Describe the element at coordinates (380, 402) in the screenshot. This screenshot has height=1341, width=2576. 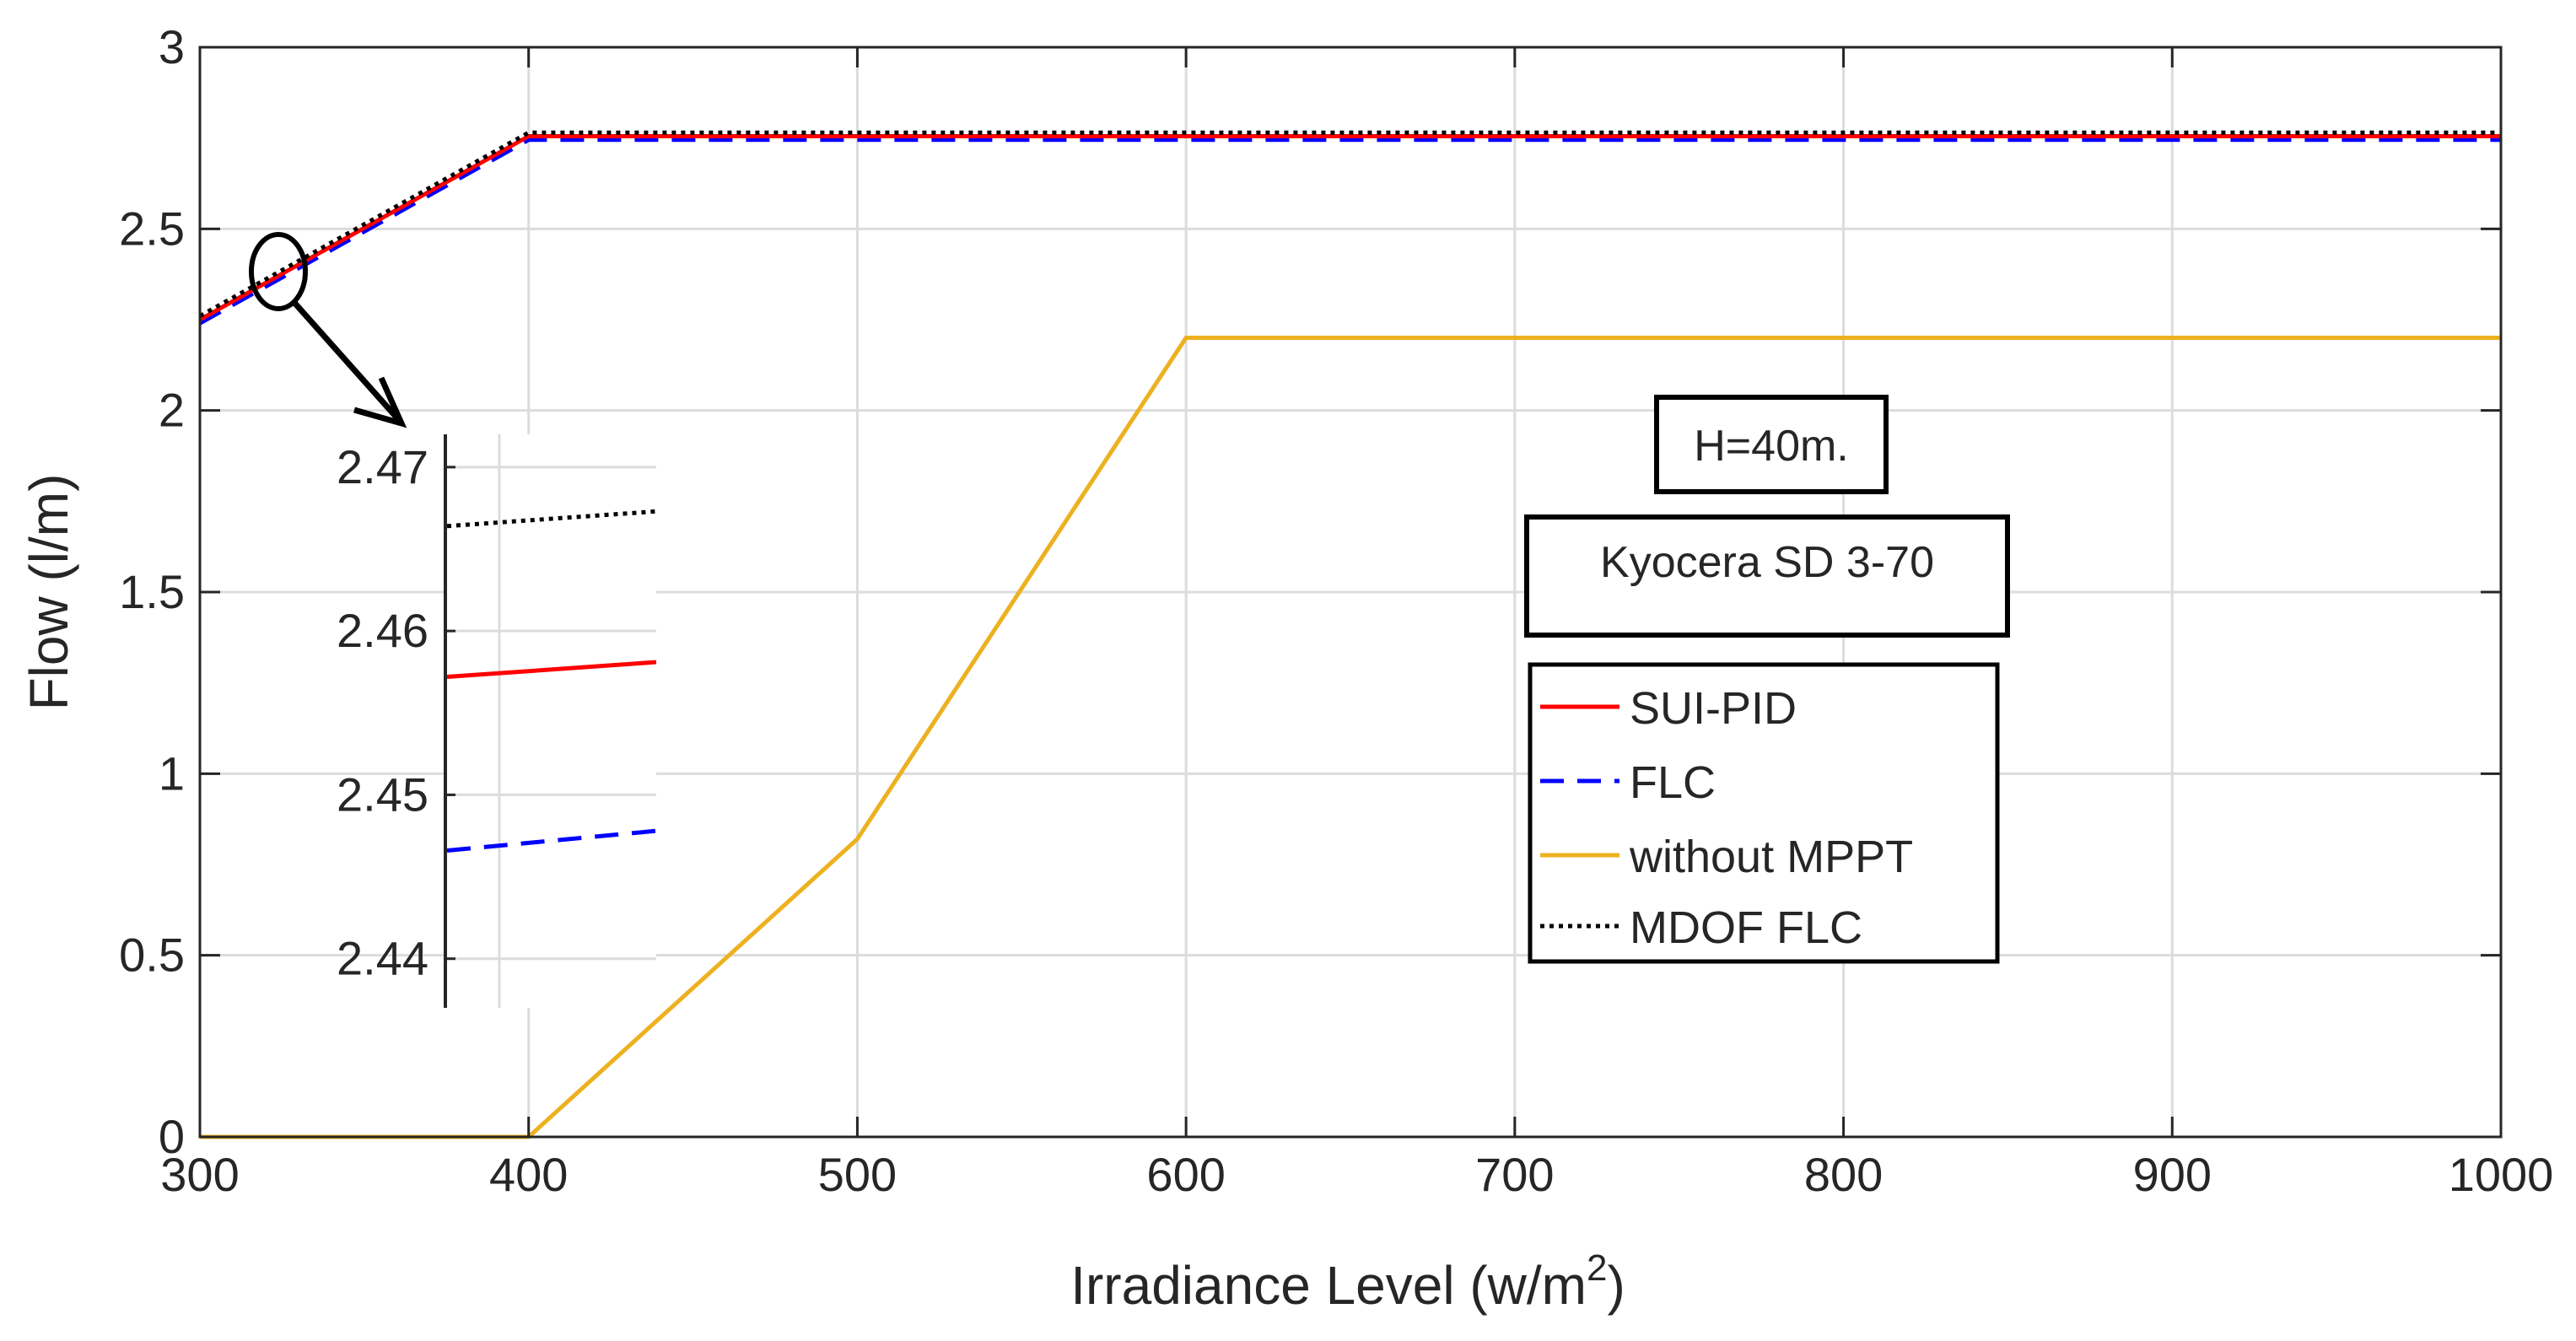
I see `zoom-arrow-head` at that location.